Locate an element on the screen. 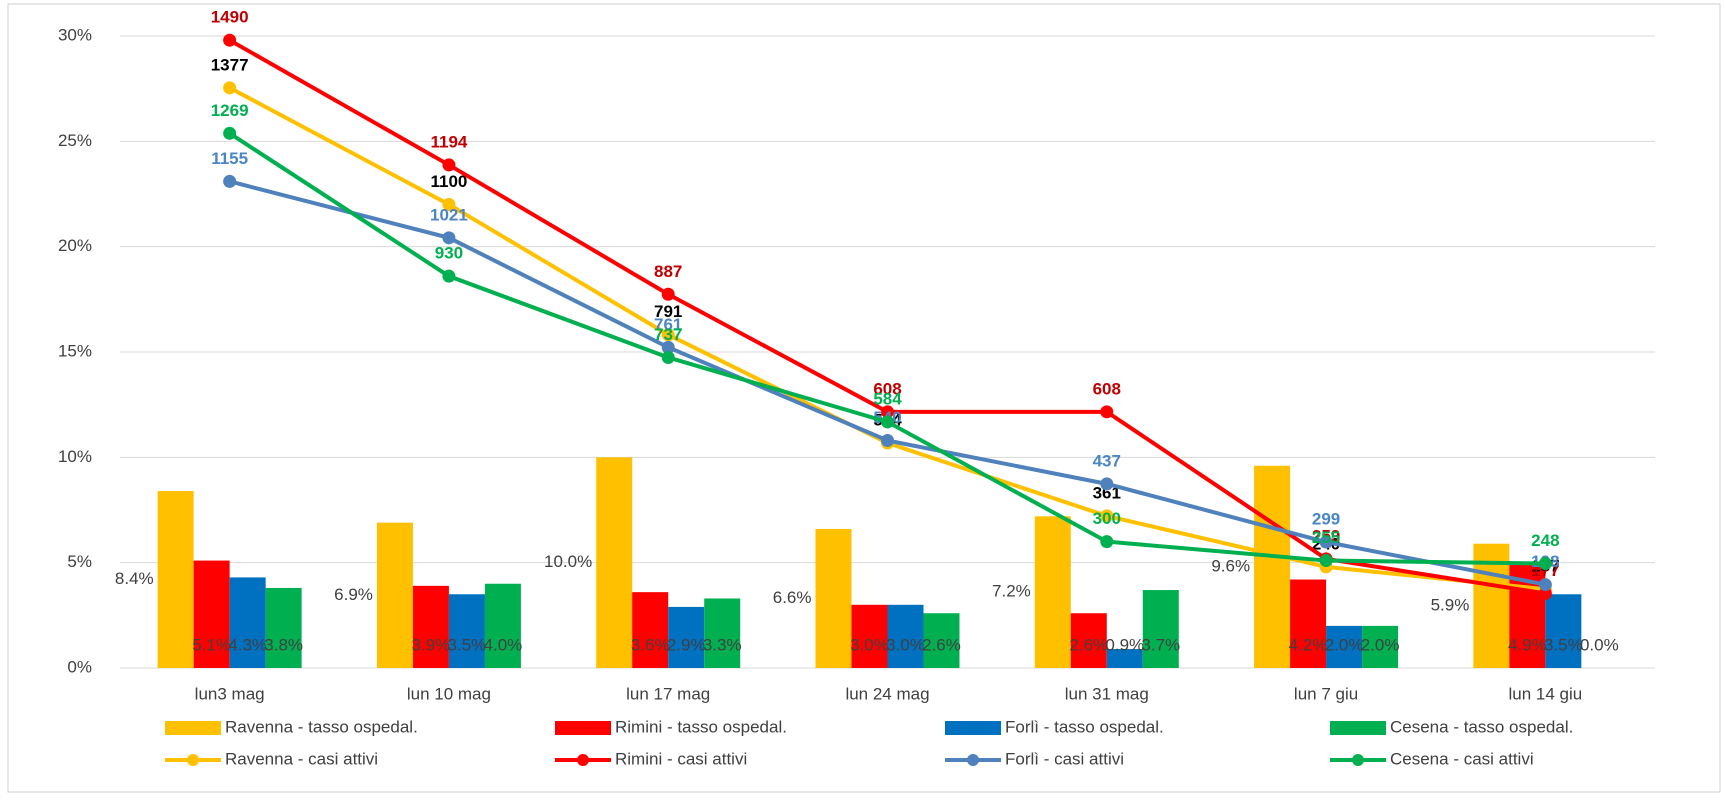 The width and height of the screenshot is (1725, 801). line-value-label: 1021 is located at coordinates (449, 214).